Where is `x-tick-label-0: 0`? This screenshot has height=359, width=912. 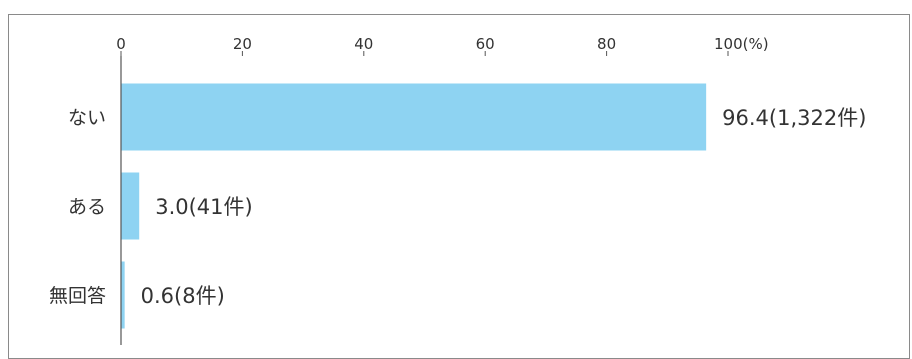
x-tick-label-0: 0 is located at coordinates (121, 44).